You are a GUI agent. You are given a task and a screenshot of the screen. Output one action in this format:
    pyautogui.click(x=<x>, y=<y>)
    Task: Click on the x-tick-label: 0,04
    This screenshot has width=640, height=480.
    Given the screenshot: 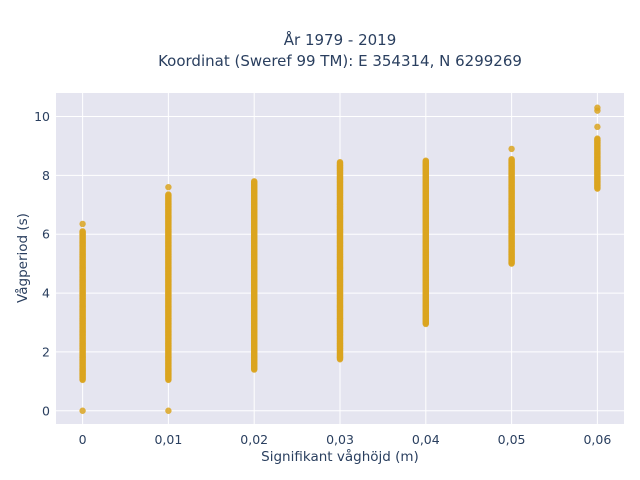 What is the action you would take?
    pyautogui.click(x=426, y=439)
    